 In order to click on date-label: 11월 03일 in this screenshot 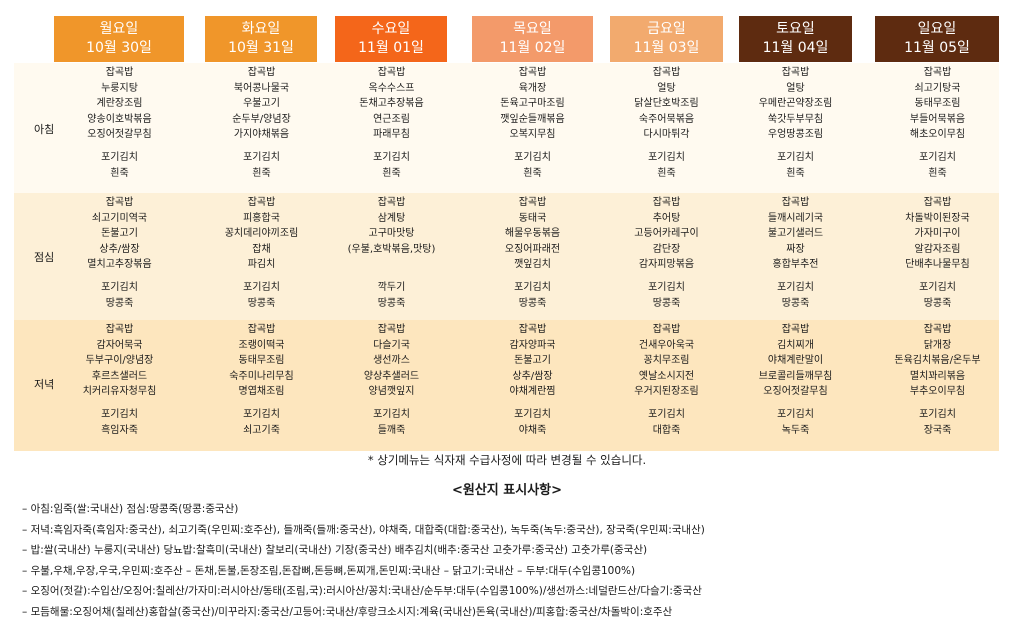, I will do `click(666, 48)`.